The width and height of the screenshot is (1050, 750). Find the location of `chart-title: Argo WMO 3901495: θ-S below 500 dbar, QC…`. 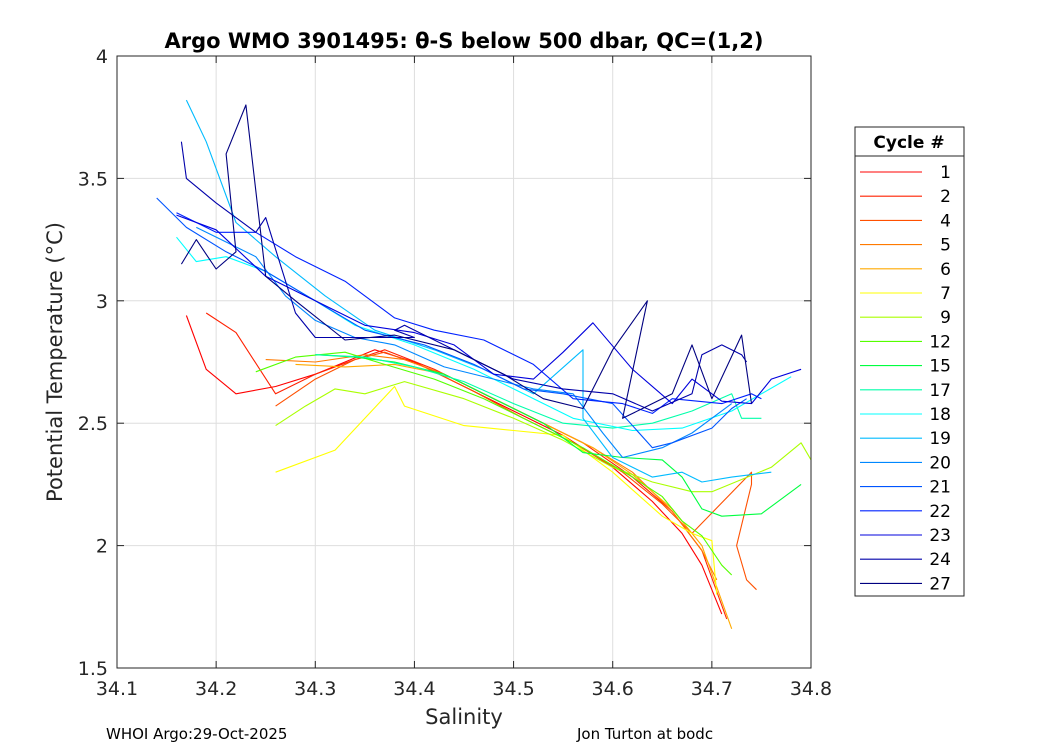

chart-title: Argo WMO 3901495: θ-S below 500 dbar, QC… is located at coordinates (464, 41).